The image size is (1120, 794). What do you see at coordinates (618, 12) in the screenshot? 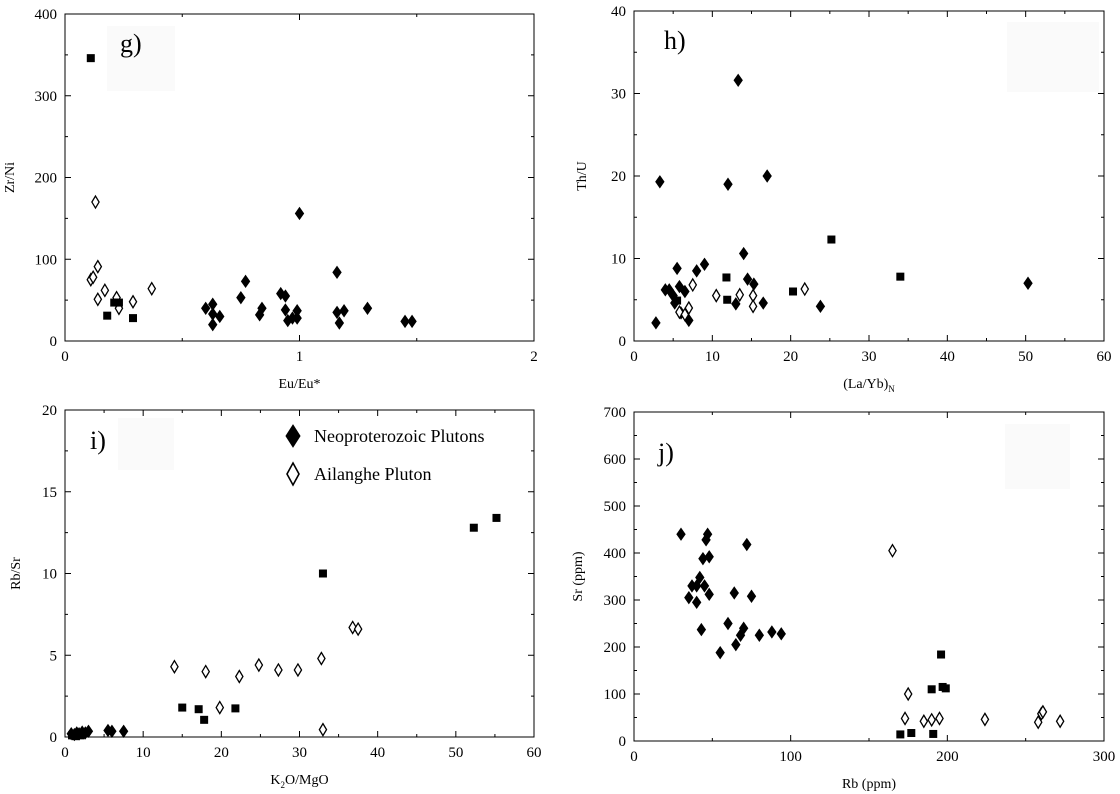
I see `y-tick-label: 40` at bounding box center [618, 12].